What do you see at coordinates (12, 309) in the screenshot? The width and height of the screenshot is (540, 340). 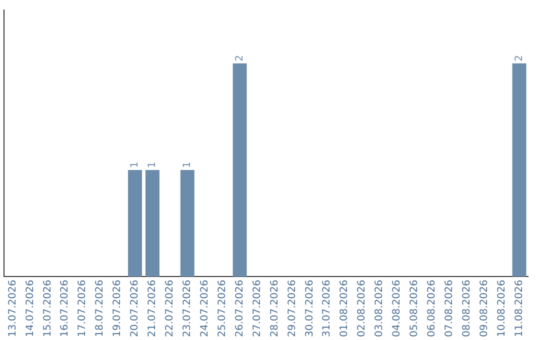 I see `x-tick-label: 13.07.2026` at bounding box center [12, 309].